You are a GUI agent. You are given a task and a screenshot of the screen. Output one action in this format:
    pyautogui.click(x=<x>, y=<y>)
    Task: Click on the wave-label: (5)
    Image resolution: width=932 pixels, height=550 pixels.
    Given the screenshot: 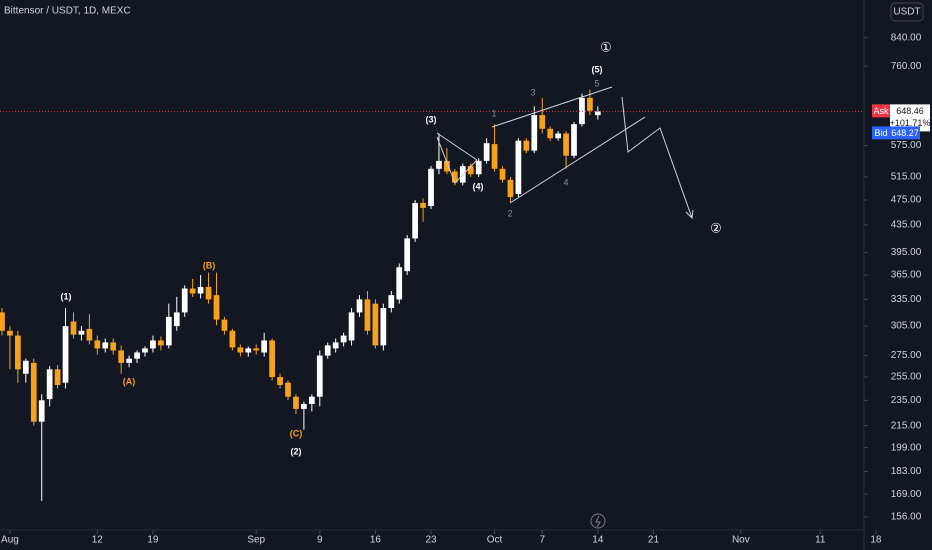 What is the action you would take?
    pyautogui.click(x=597, y=69)
    